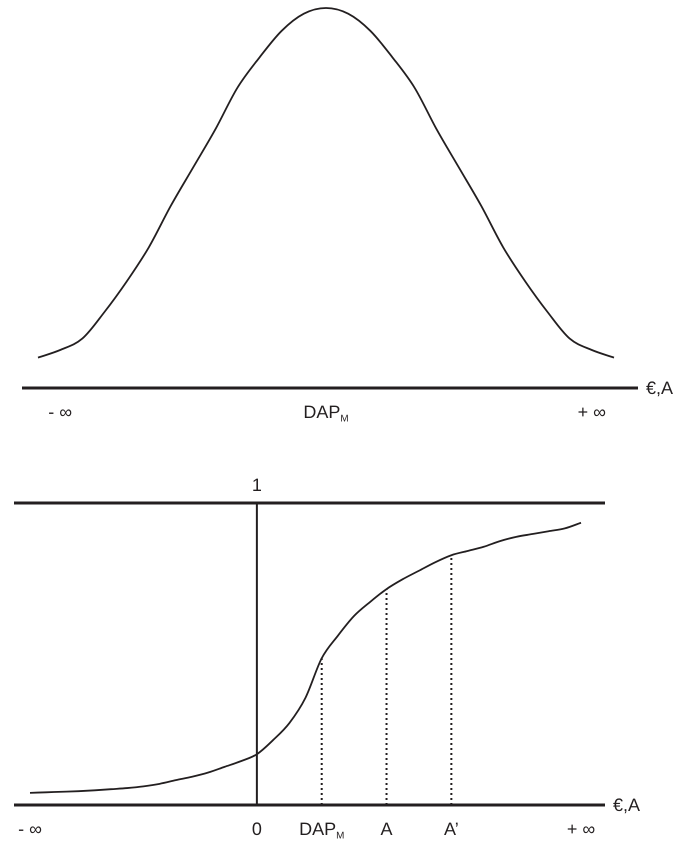 Image resolution: width=676 pixels, height=849 pixels. What do you see at coordinates (451, 829) in the screenshot?
I see `x-tick-label: A’` at bounding box center [451, 829].